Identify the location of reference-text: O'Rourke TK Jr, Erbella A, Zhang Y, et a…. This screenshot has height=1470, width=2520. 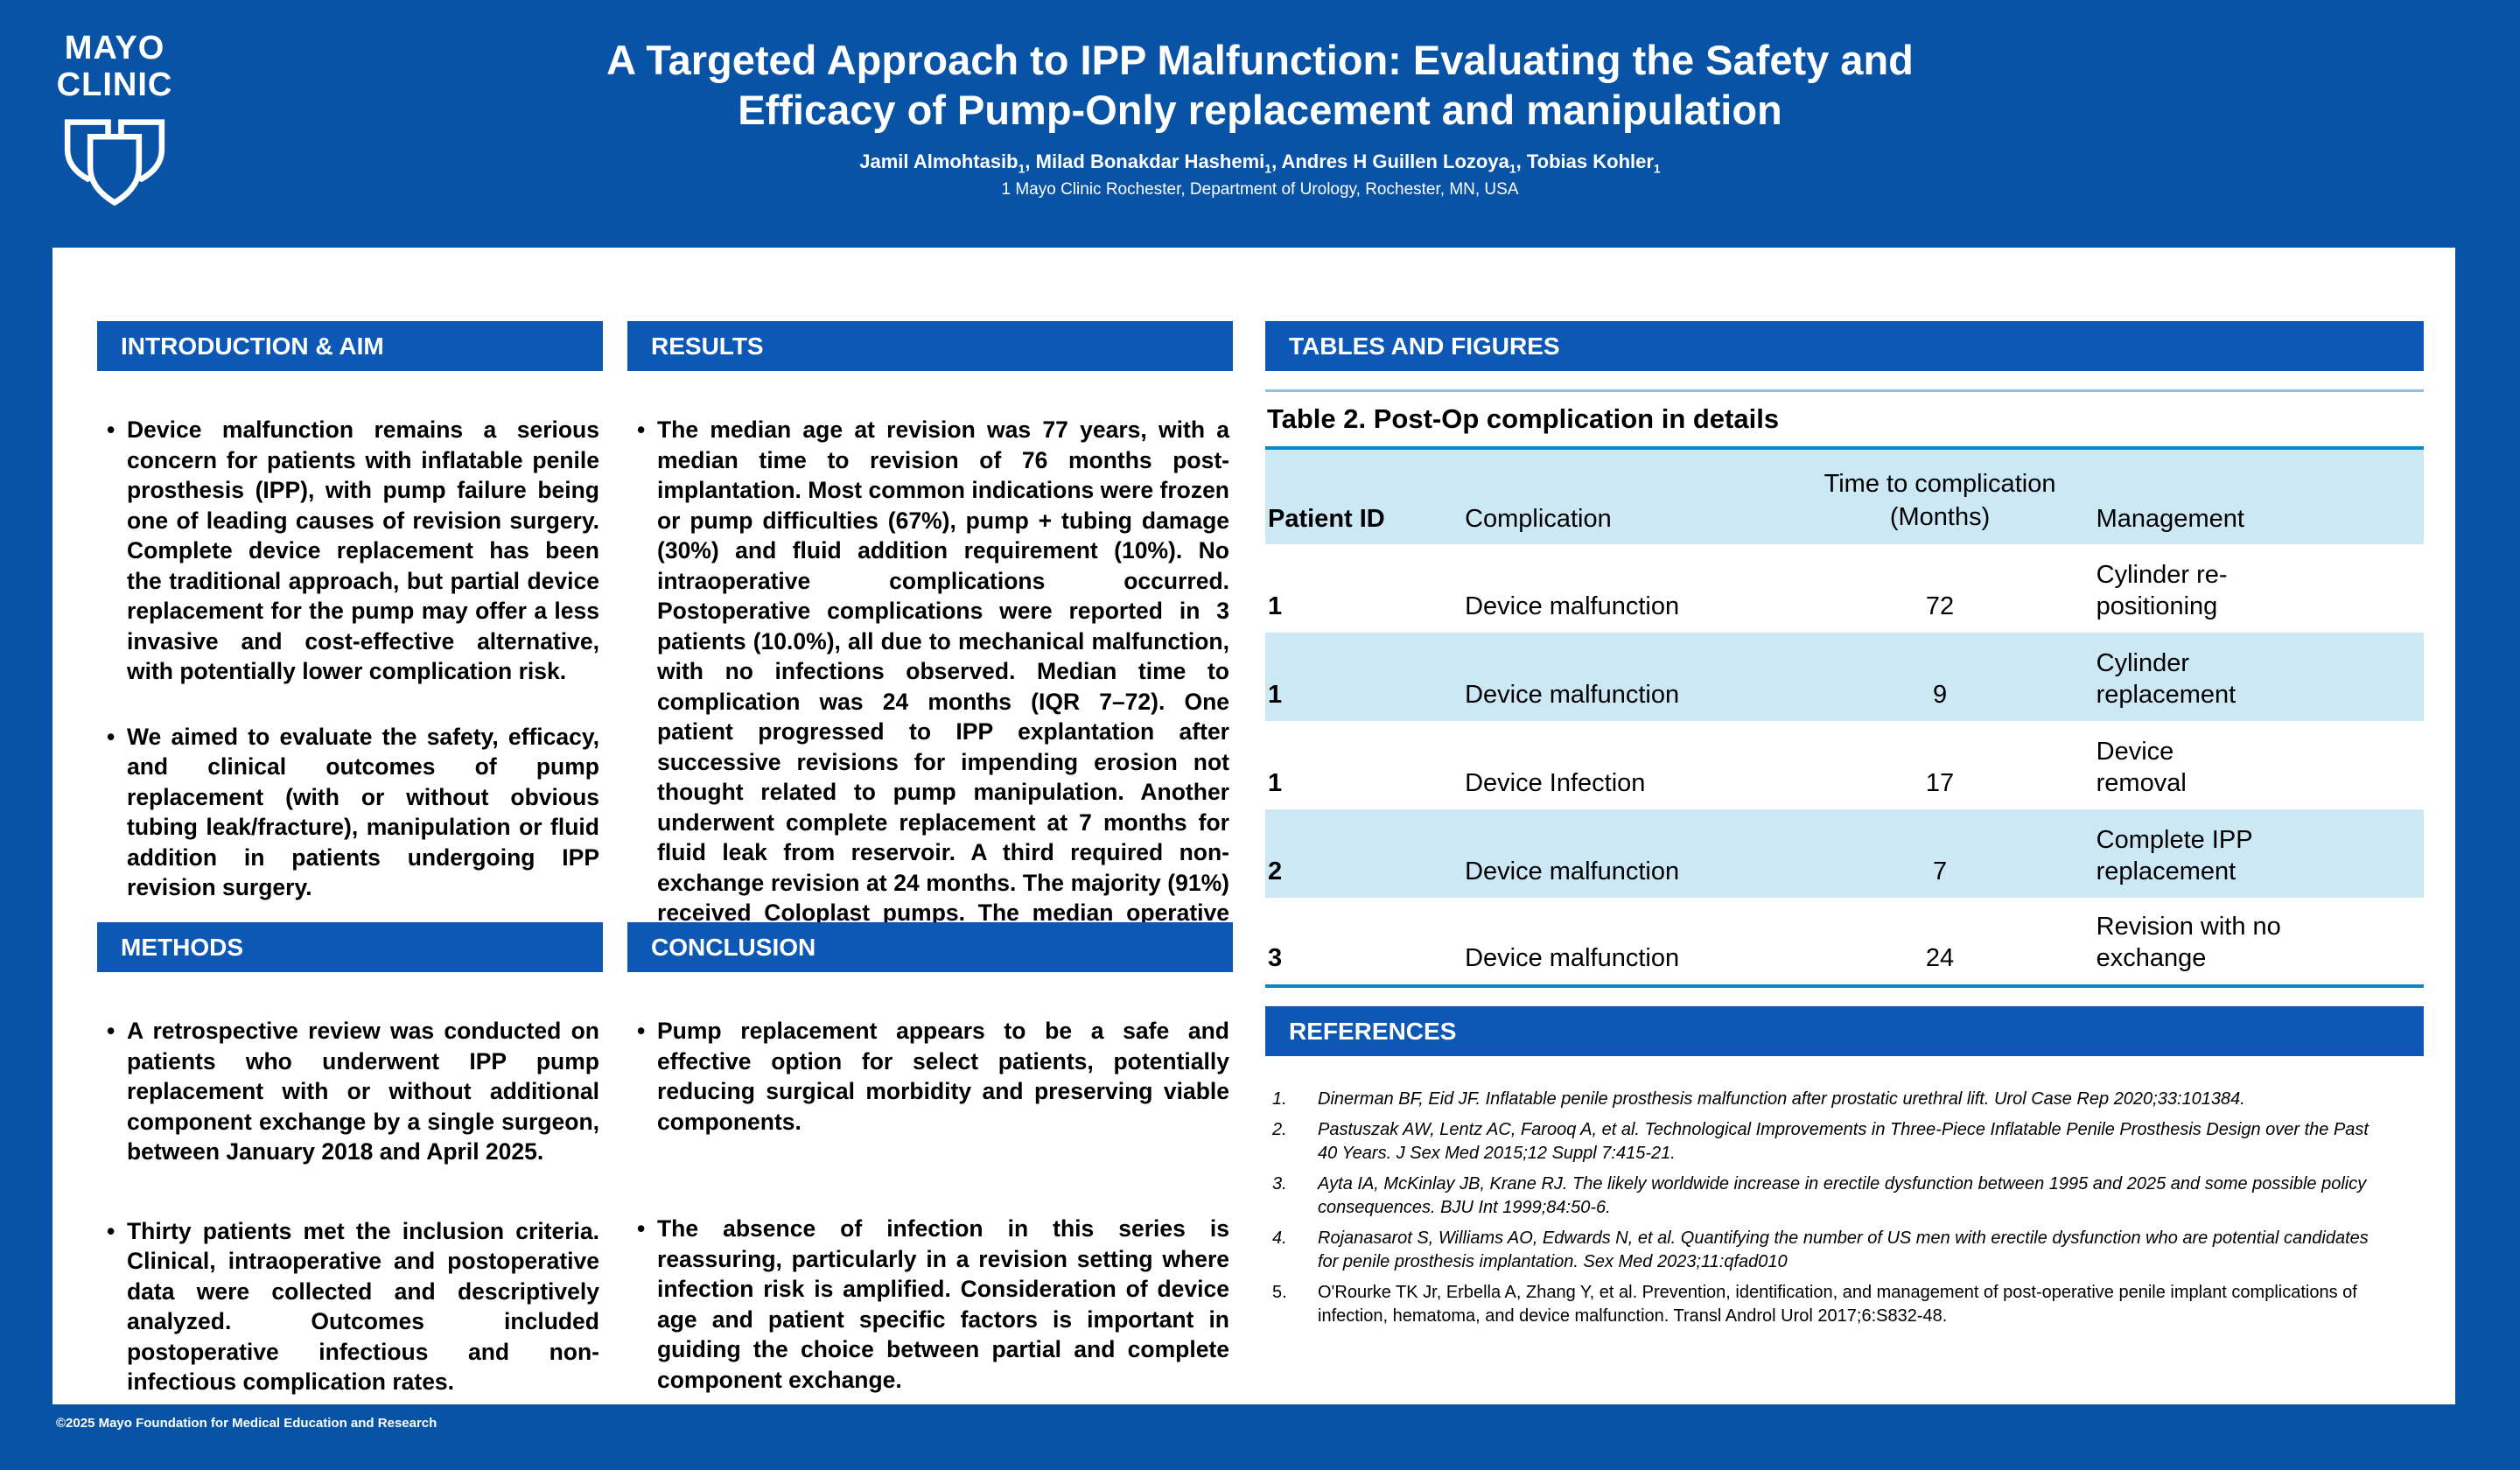
(1837, 1304).